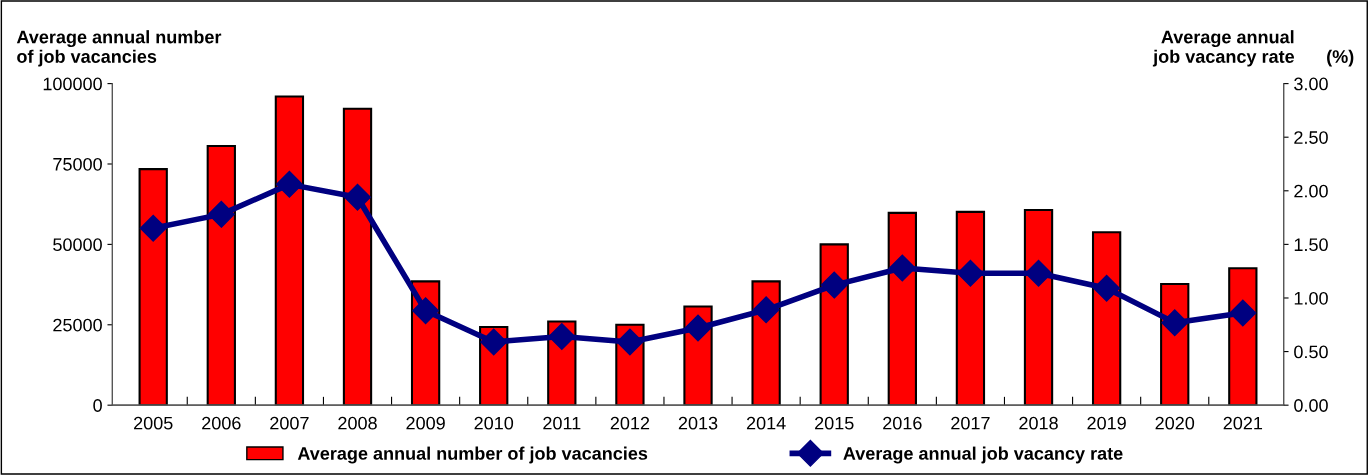 The image size is (1370, 475). I want to click on x-tick-label: 2009, so click(425, 423).